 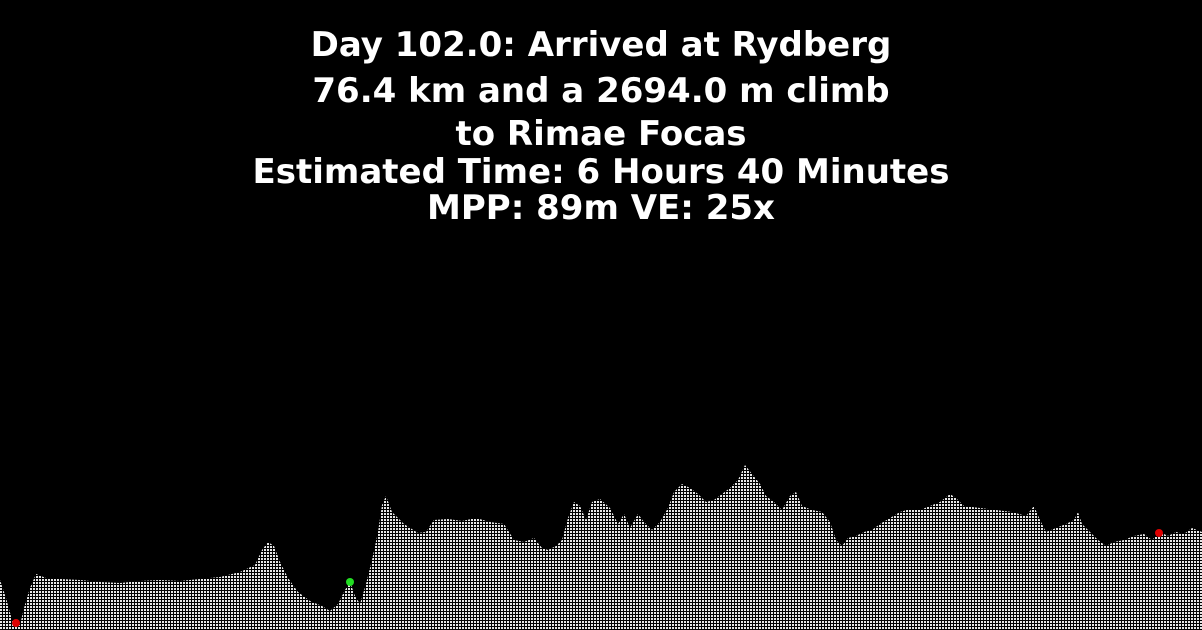 I want to click on day-title: Day 102.0: Arrived at Rydberg, so click(x=601, y=45).